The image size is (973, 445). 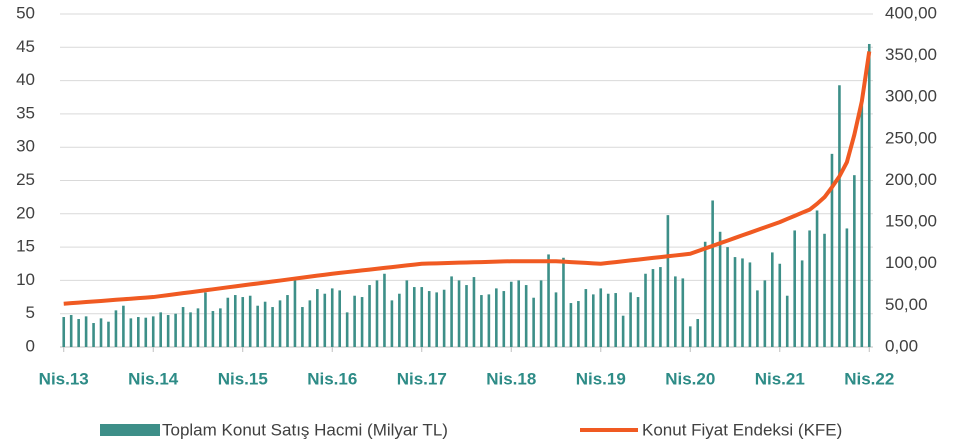 I want to click on y-tick-label: 25, so click(x=25, y=179).